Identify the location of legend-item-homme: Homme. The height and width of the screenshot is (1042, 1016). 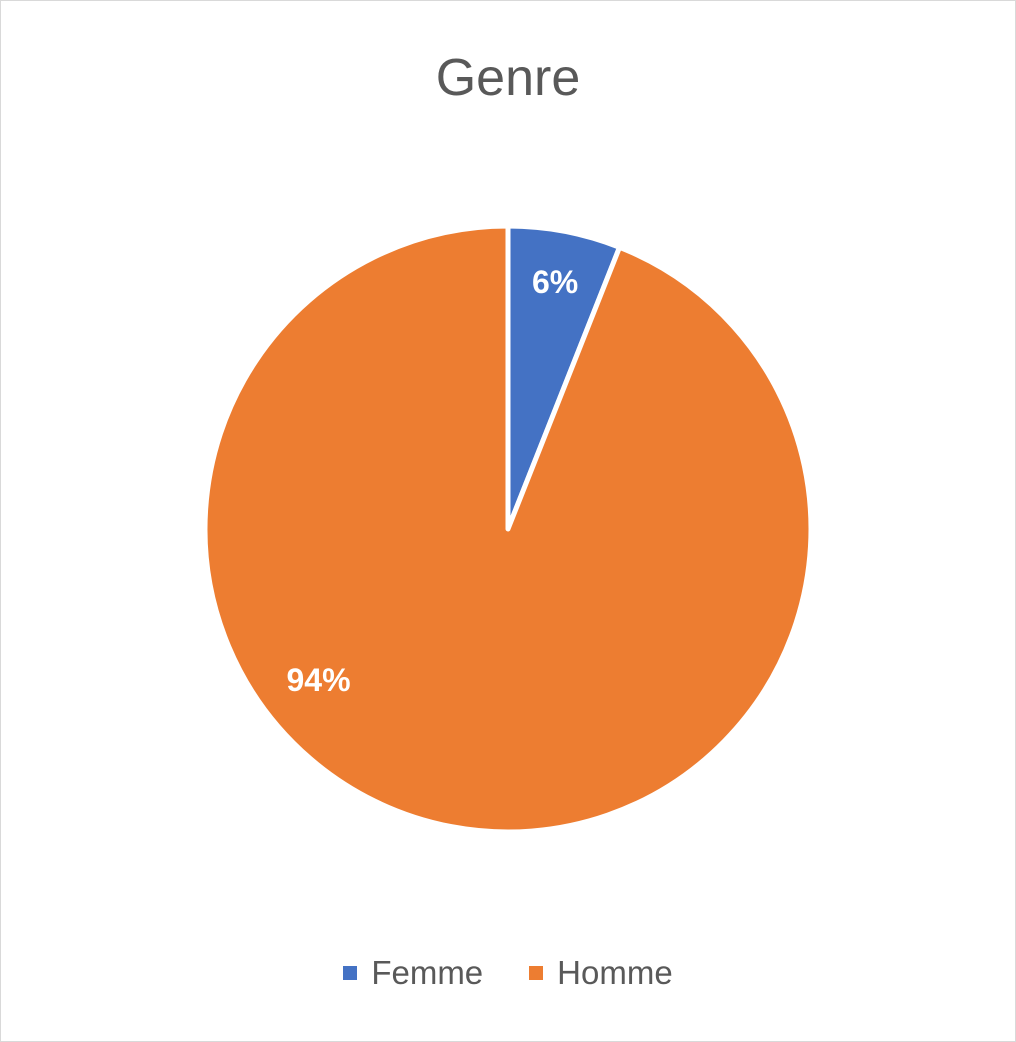
(601, 973).